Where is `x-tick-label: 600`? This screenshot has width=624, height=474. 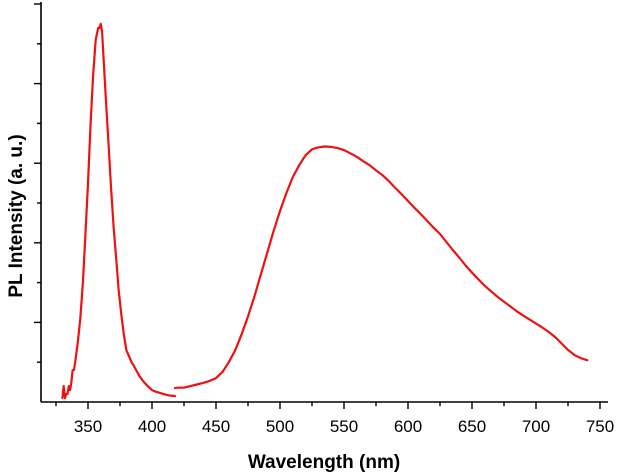
x-tick-label: 600 is located at coordinates (408, 426).